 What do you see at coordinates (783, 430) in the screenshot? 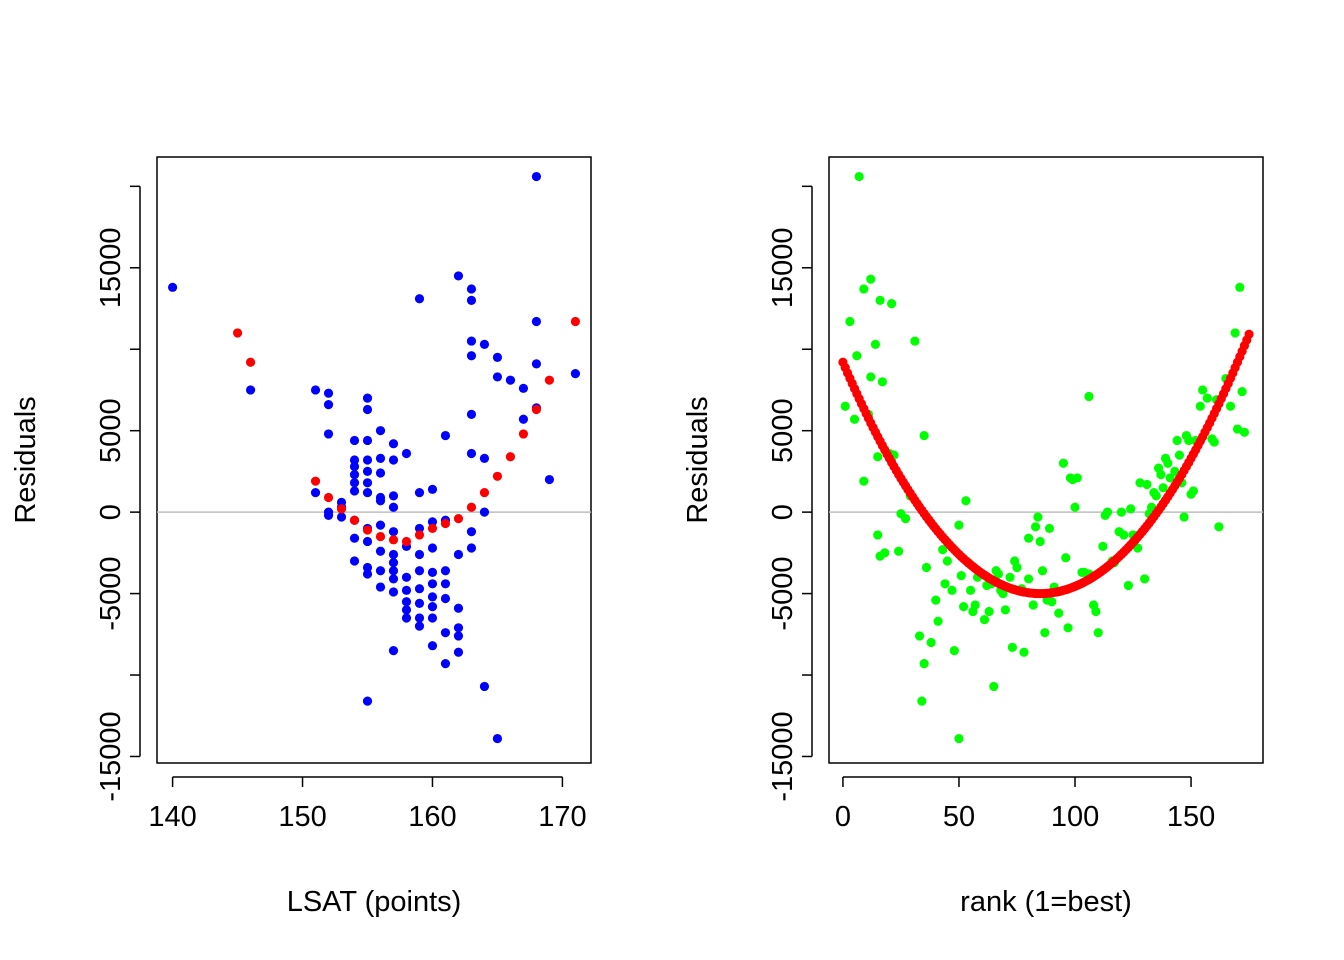
I see `rank-y-tick-label: 5000` at bounding box center [783, 430].